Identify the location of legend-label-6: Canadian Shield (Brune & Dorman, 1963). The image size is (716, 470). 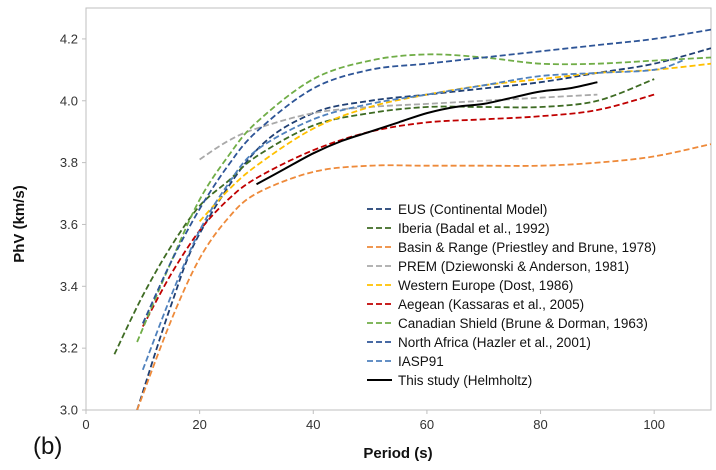
(523, 323).